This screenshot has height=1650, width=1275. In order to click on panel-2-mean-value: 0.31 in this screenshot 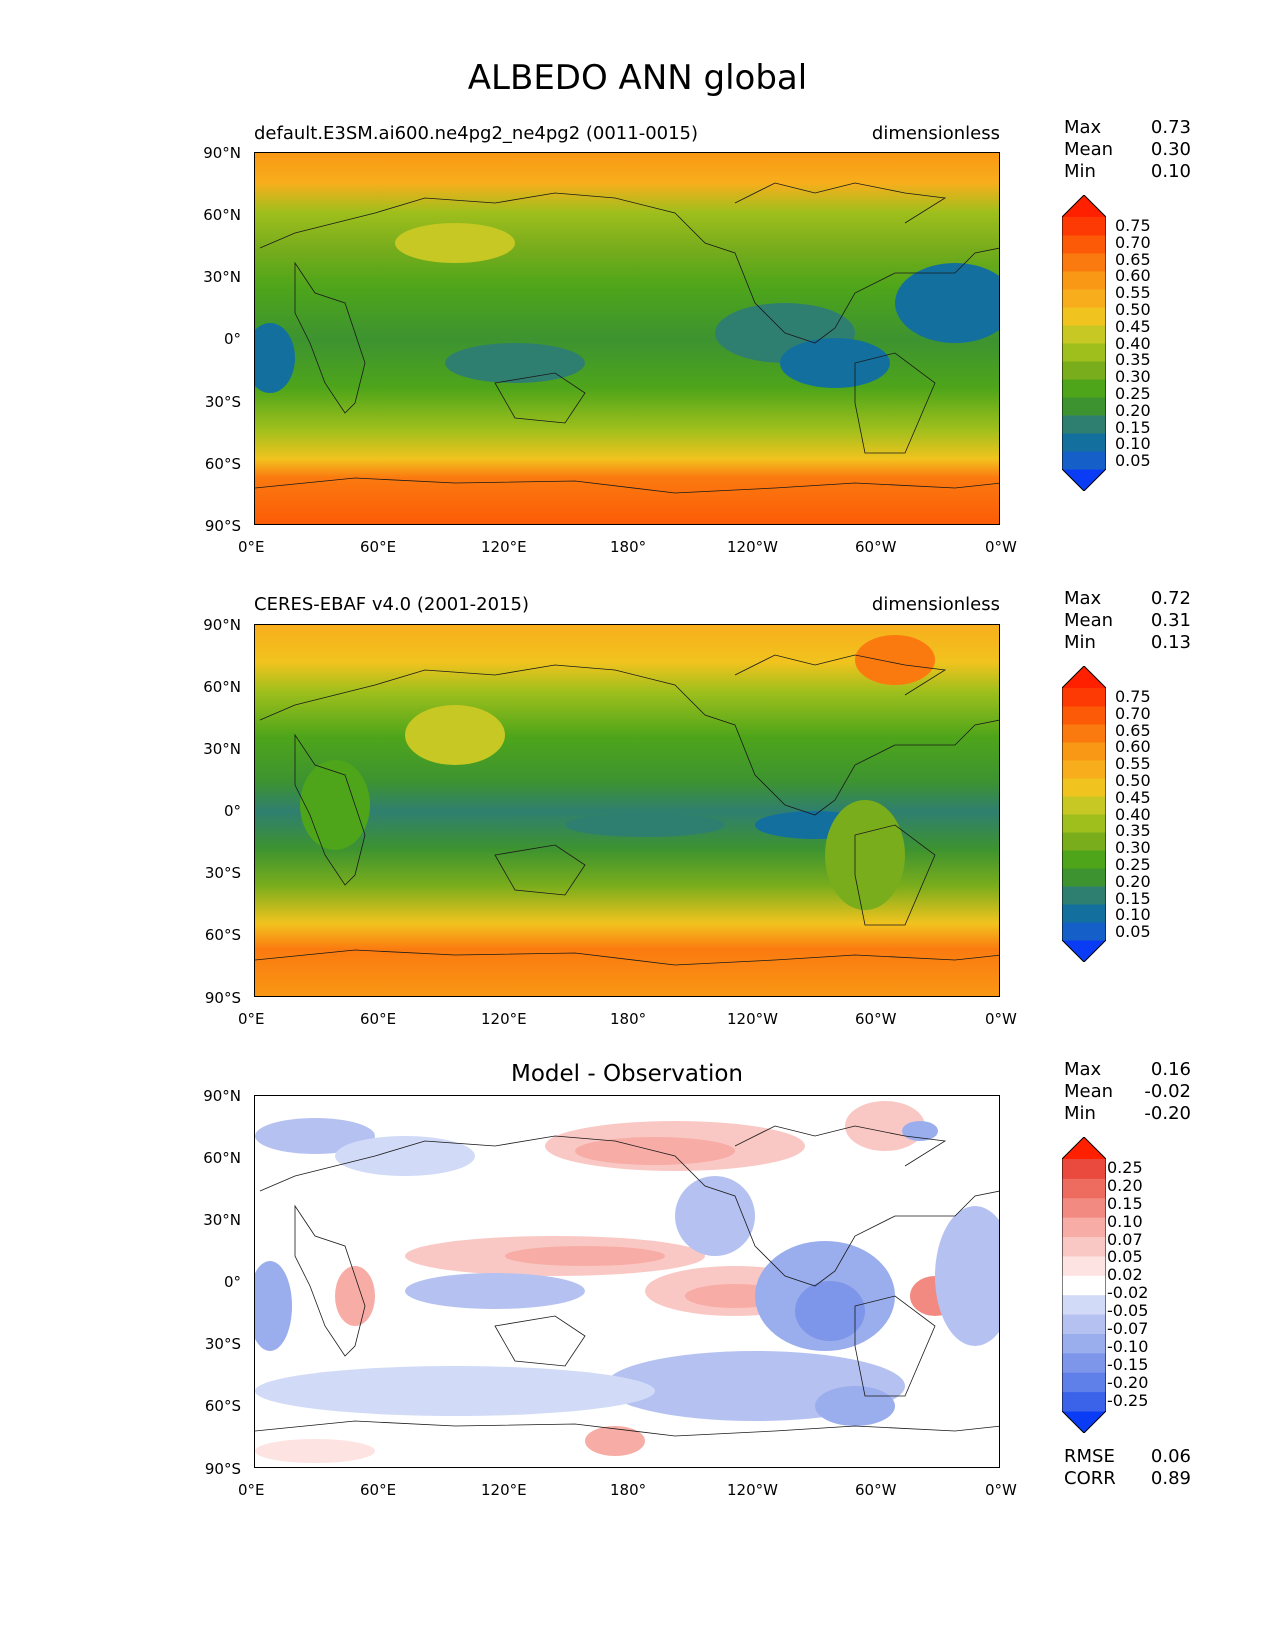, I will do `click(1170, 620)`.